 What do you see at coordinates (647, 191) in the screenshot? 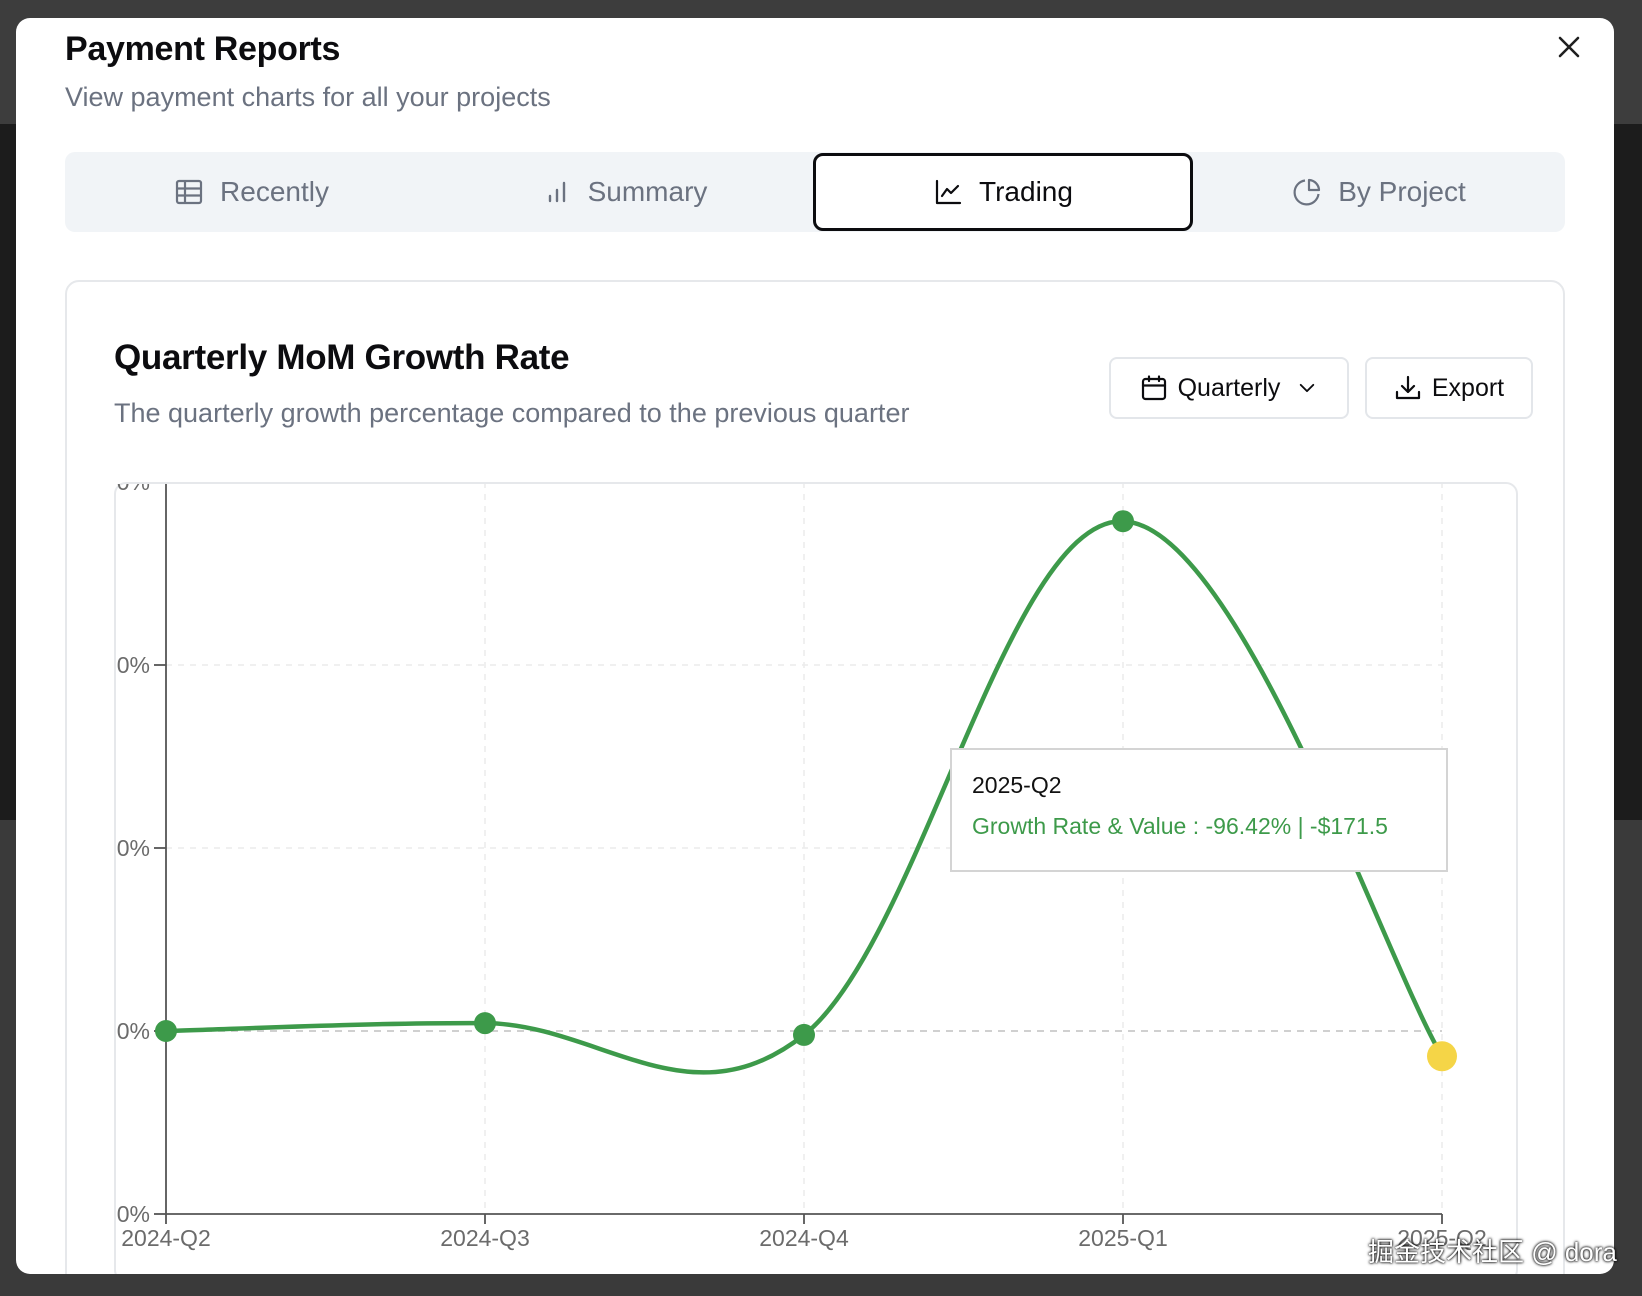
I see `tab-label: Summary` at bounding box center [647, 191].